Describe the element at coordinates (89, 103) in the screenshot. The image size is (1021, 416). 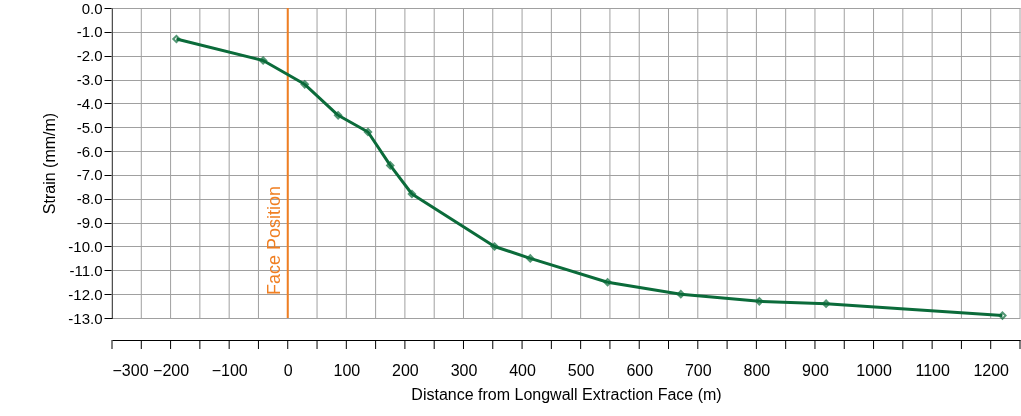
I see `y-tick-label: -4.0` at that location.